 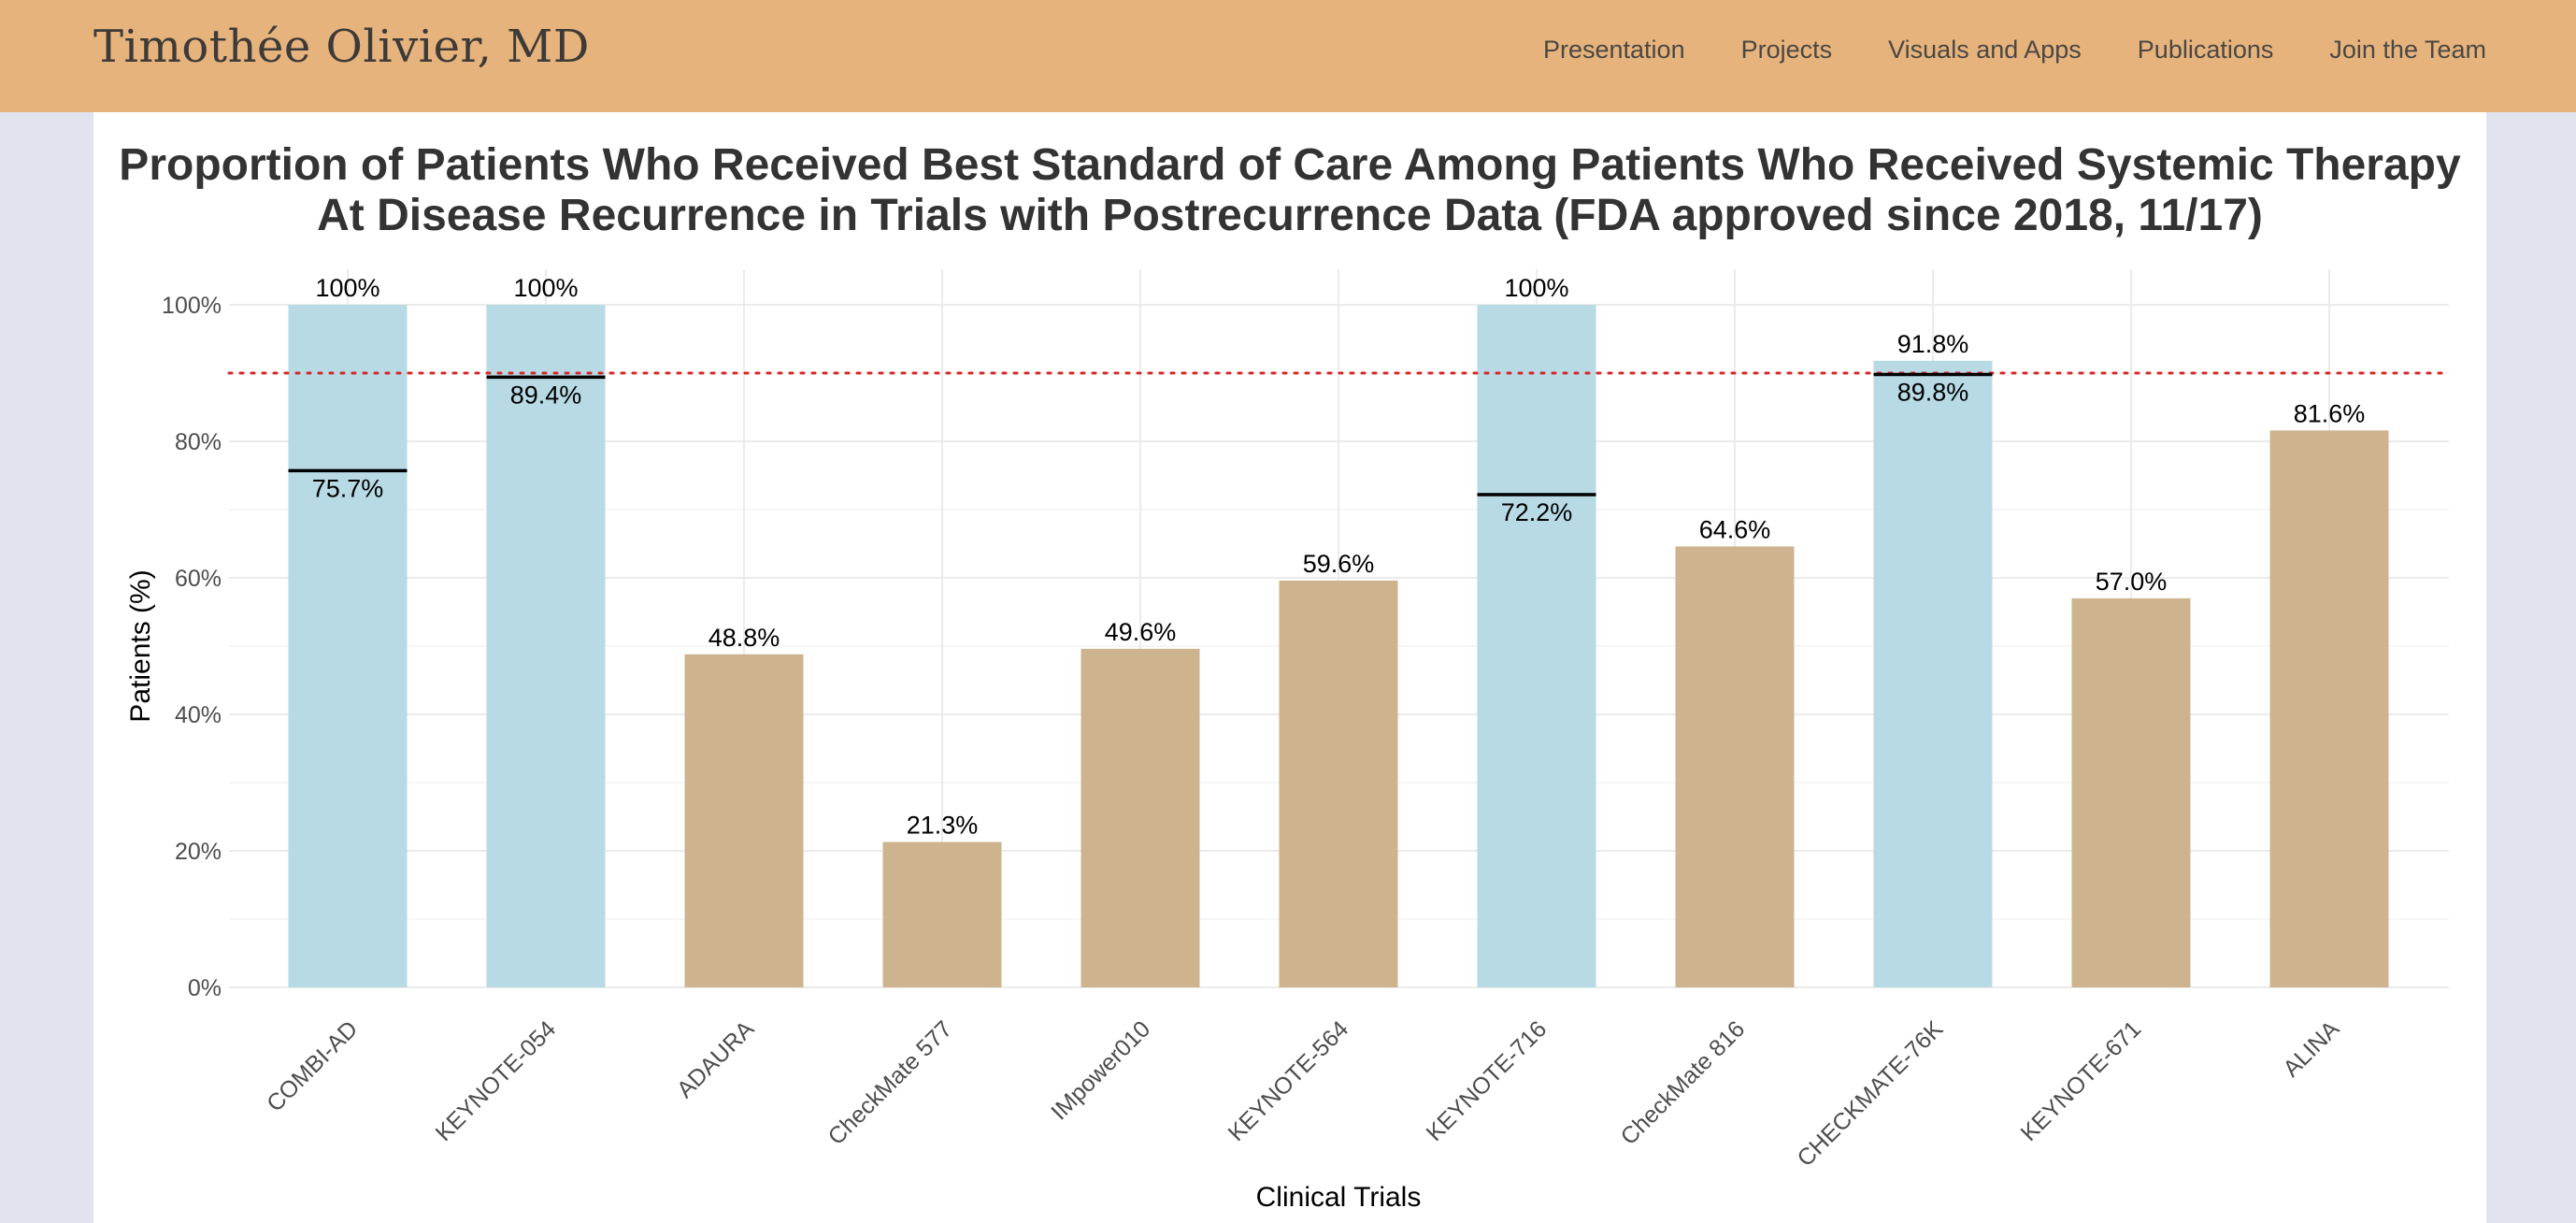 I want to click on bar-alina, so click(x=2329, y=708).